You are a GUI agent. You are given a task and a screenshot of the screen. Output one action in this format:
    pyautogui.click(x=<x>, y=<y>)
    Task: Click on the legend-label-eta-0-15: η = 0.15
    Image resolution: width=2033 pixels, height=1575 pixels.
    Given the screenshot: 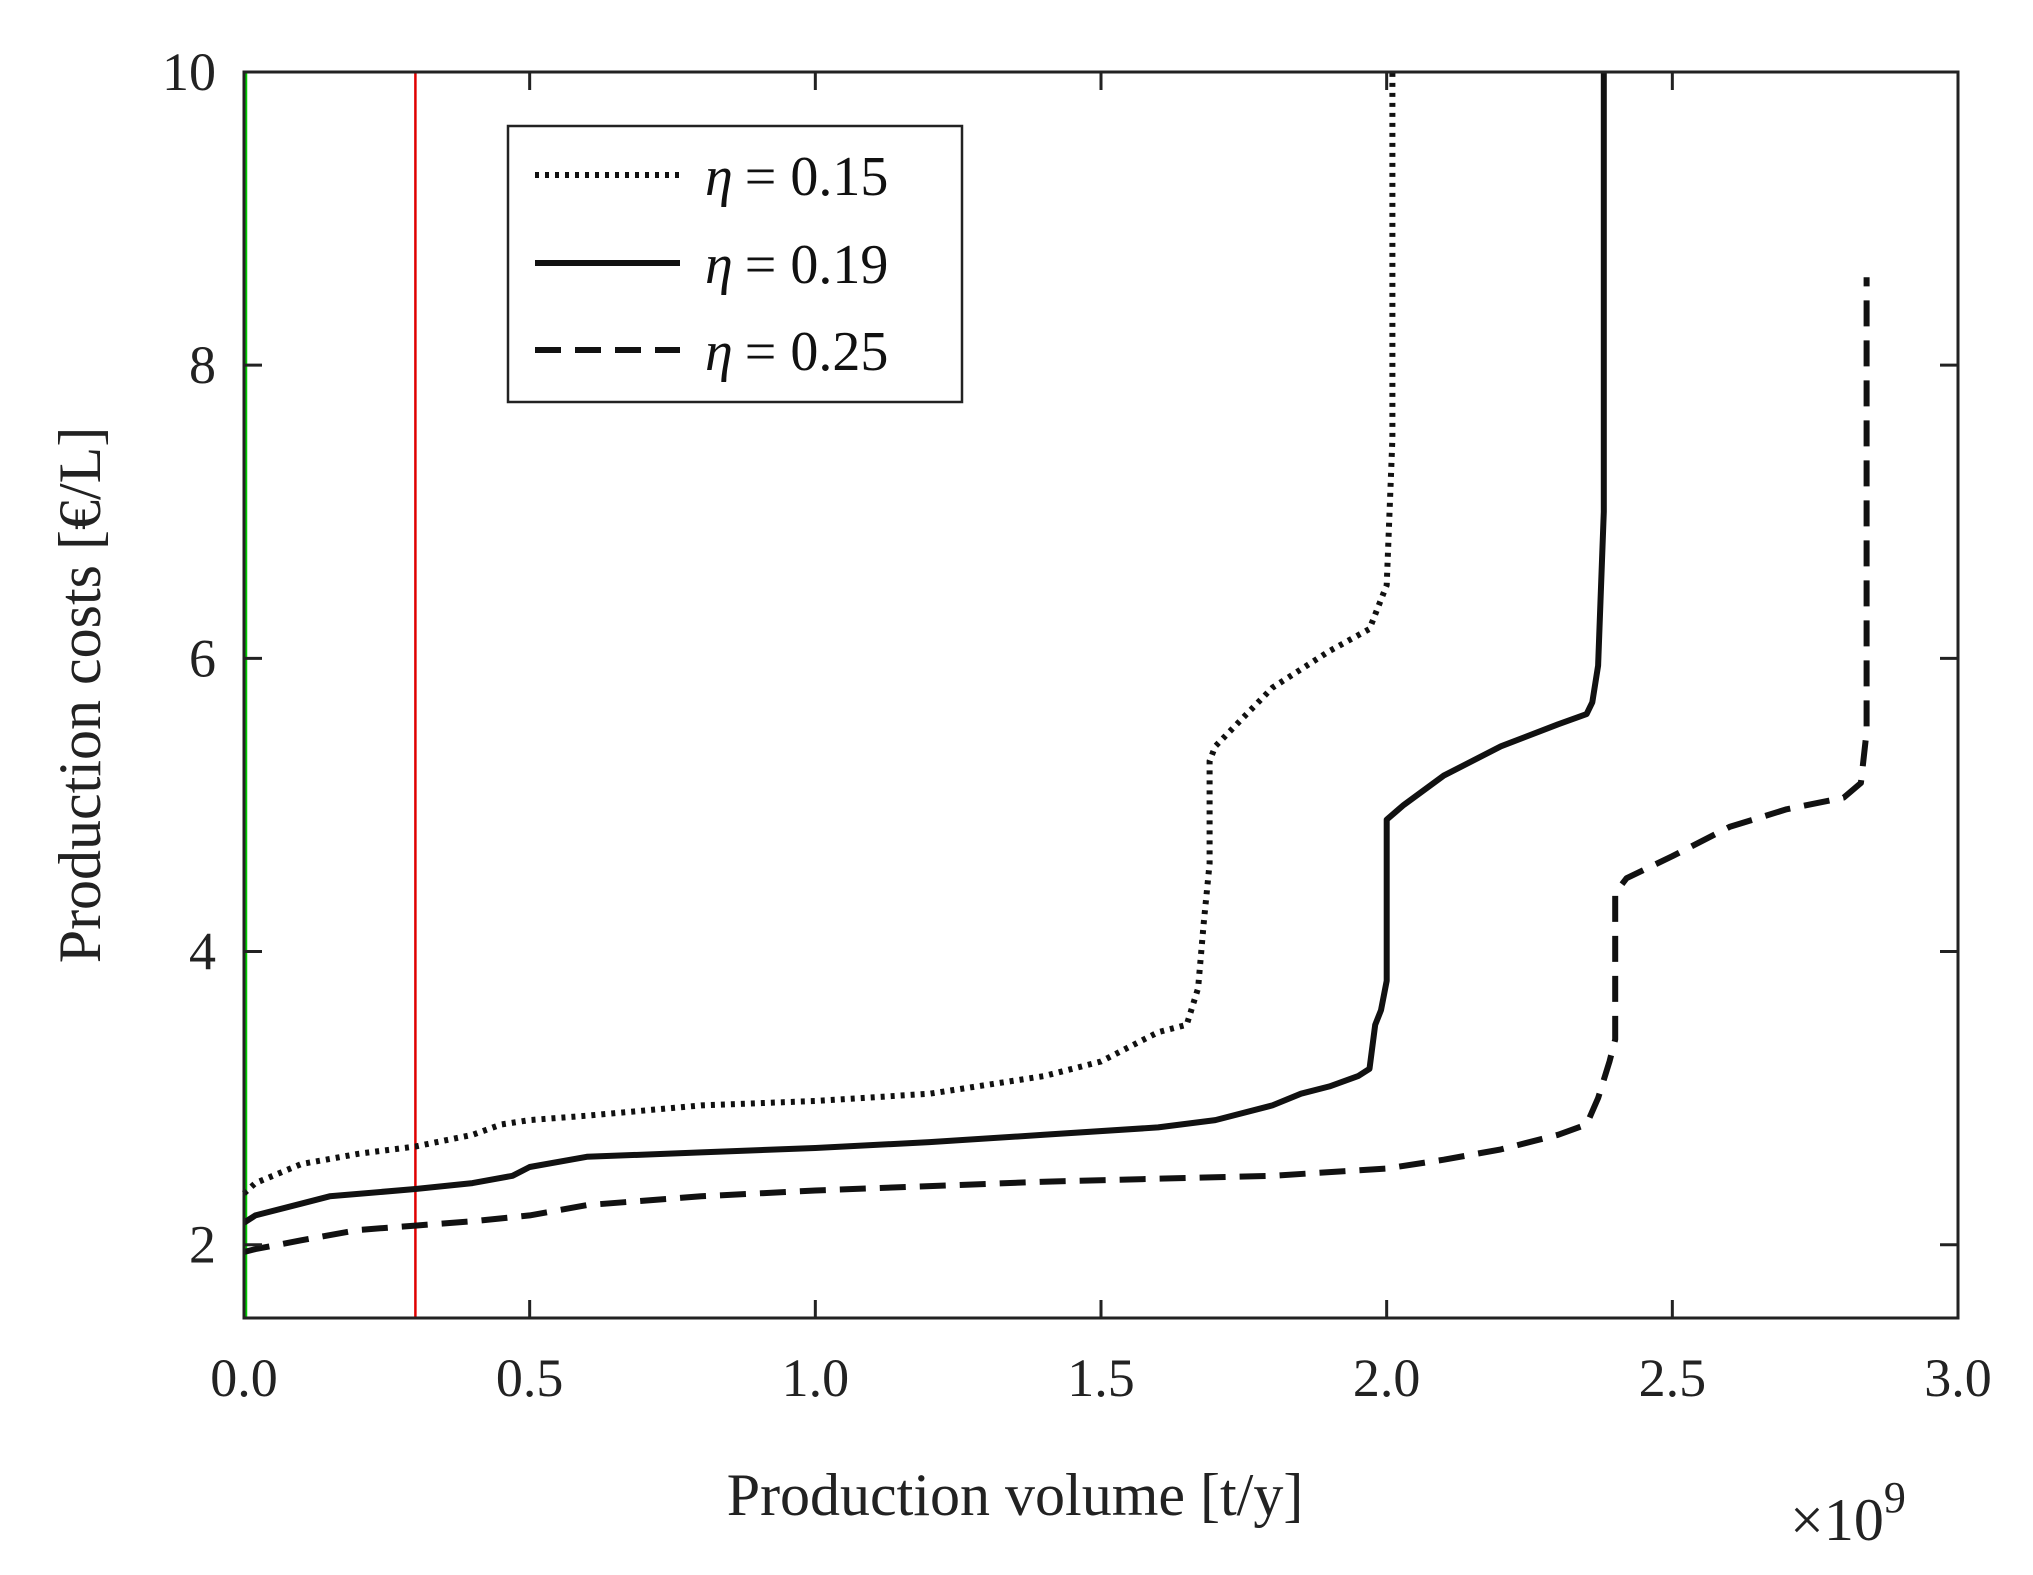 What is the action you would take?
    pyautogui.click(x=796, y=177)
    